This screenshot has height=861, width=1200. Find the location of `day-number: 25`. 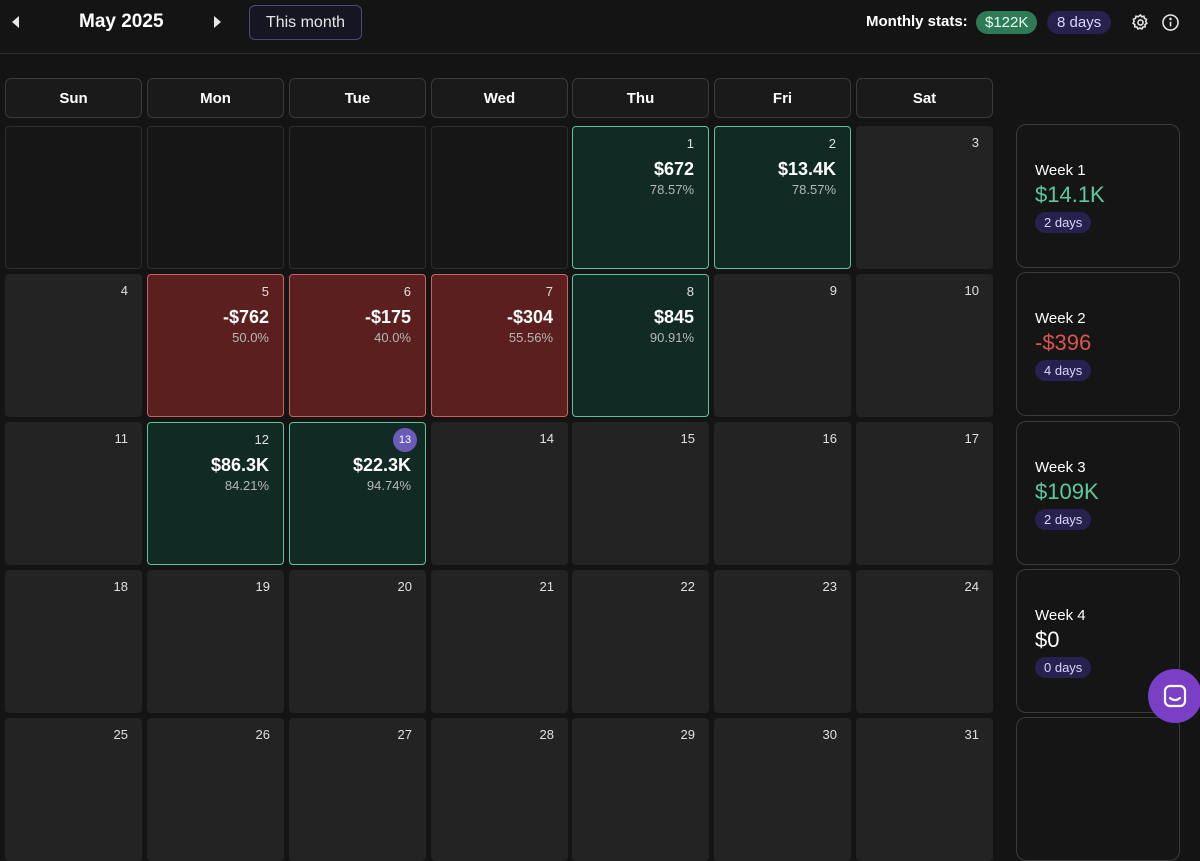

day-number: 25 is located at coordinates (120, 734).